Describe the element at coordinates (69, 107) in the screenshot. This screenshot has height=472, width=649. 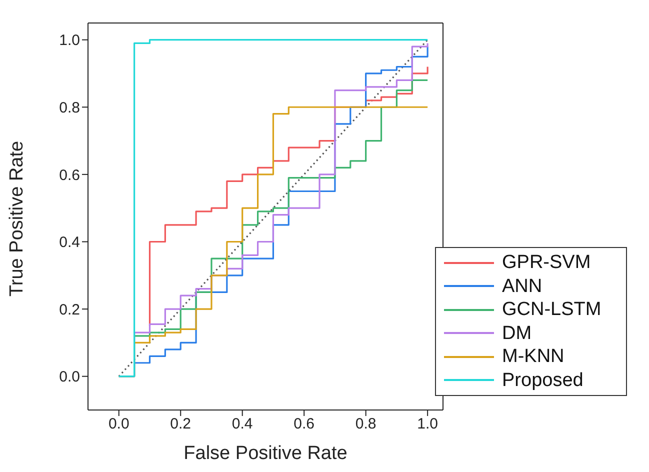
I see `y-tick-label: 0.8` at that location.